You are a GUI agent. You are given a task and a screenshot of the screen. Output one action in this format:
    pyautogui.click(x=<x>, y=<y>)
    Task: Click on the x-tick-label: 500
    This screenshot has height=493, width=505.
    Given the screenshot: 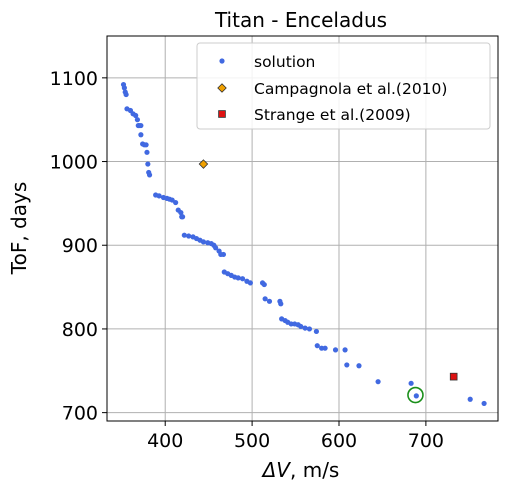 What is the action you would take?
    pyautogui.click(x=252, y=441)
    